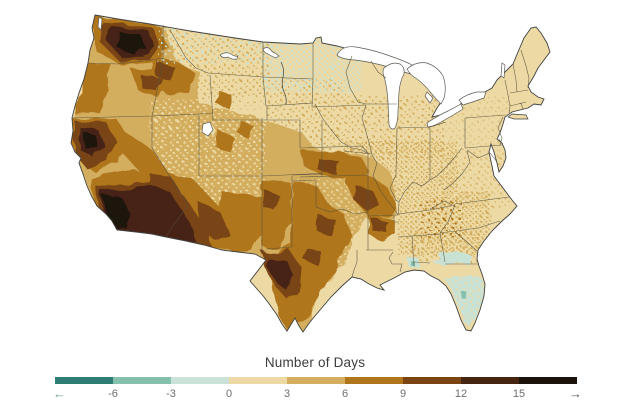 The height and width of the screenshot is (408, 630). Describe the element at coordinates (271, 53) in the screenshot. I see `lake-sakakawea-shape` at that location.